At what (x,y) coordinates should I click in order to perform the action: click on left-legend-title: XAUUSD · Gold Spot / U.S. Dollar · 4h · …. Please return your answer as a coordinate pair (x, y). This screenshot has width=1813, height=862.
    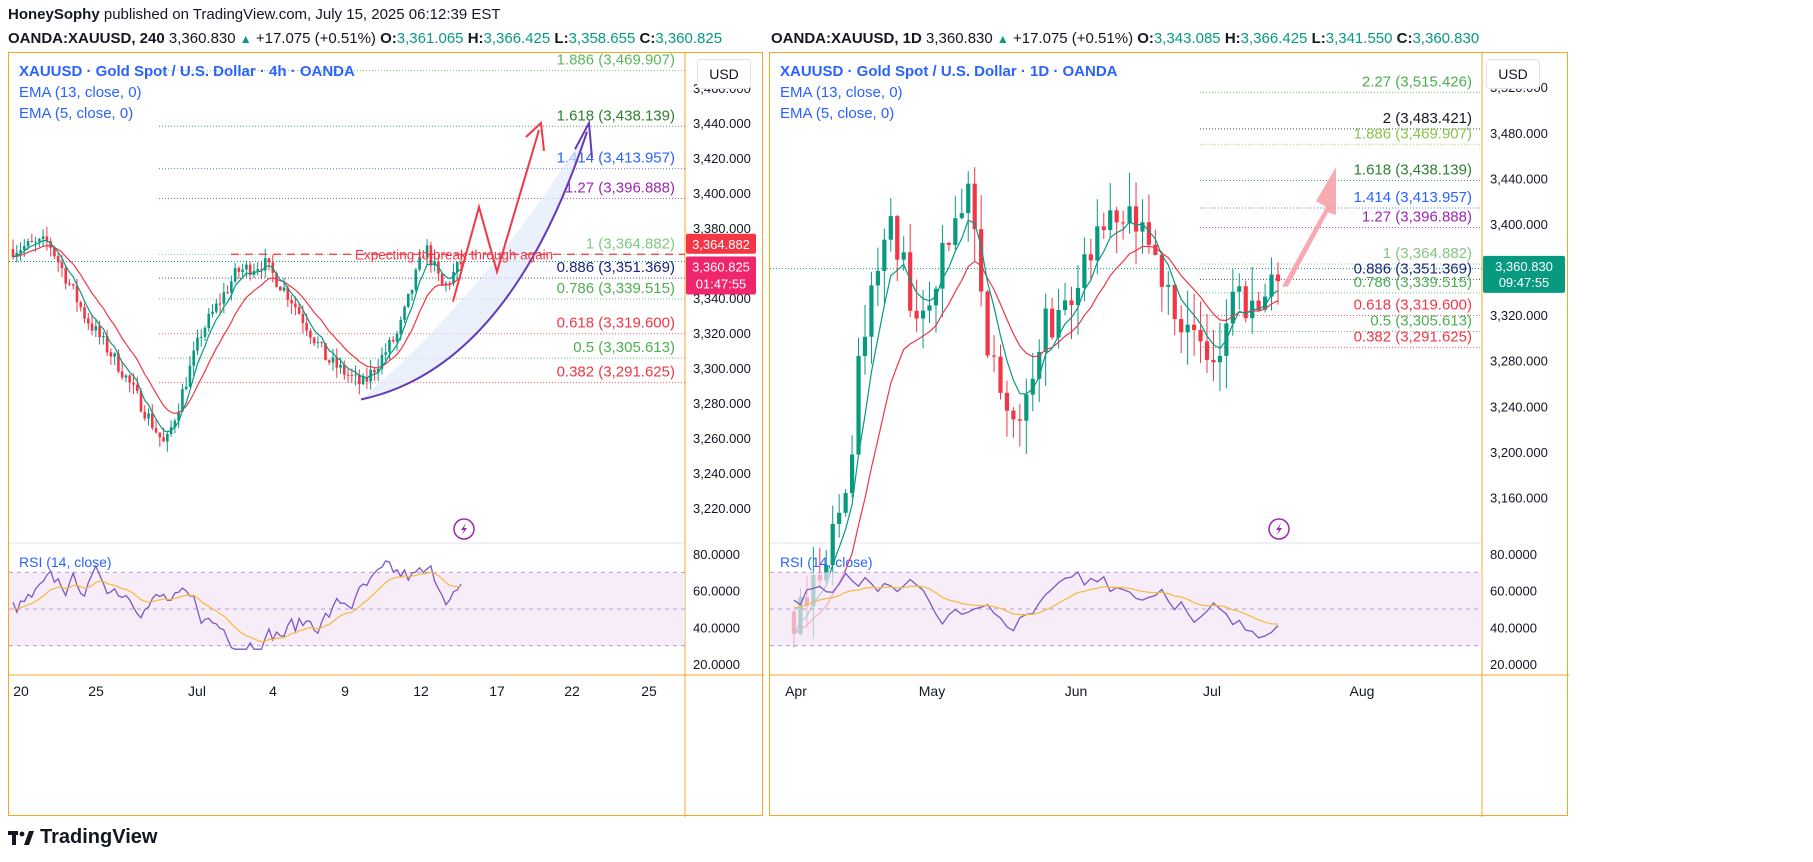
    Looking at the image, I should click on (187, 71).